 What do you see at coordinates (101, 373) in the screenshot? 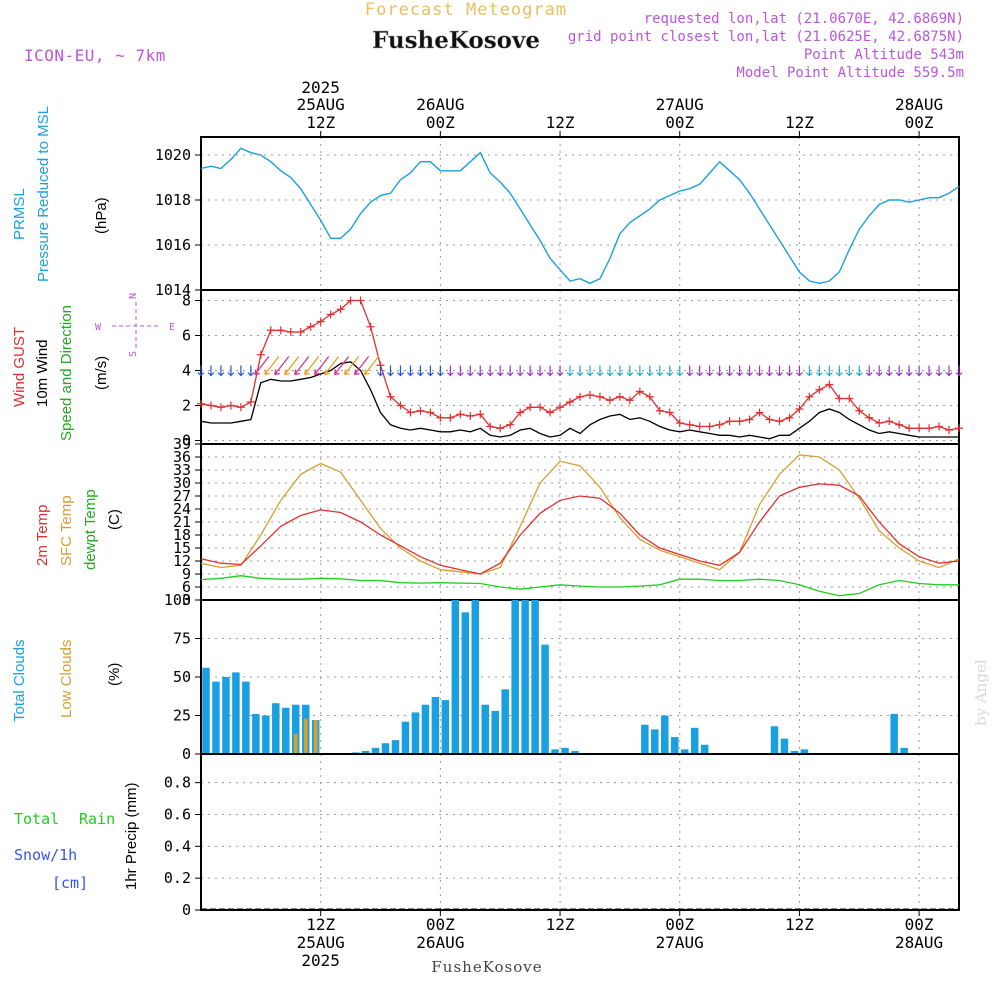
I see `wind-unit: (m/s)` at bounding box center [101, 373].